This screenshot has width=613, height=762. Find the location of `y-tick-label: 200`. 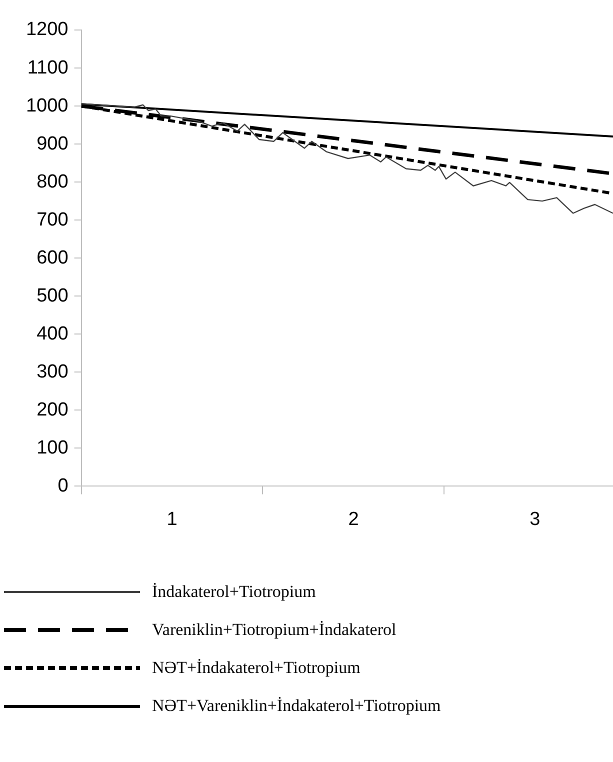

y-tick-label: 200 is located at coordinates (52, 409).